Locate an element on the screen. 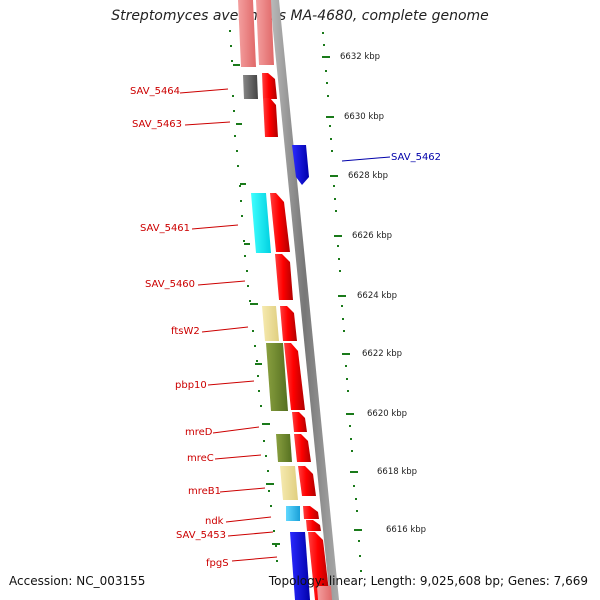 The image size is (600, 600). gene-label: SAV_5453 is located at coordinates (201, 535).